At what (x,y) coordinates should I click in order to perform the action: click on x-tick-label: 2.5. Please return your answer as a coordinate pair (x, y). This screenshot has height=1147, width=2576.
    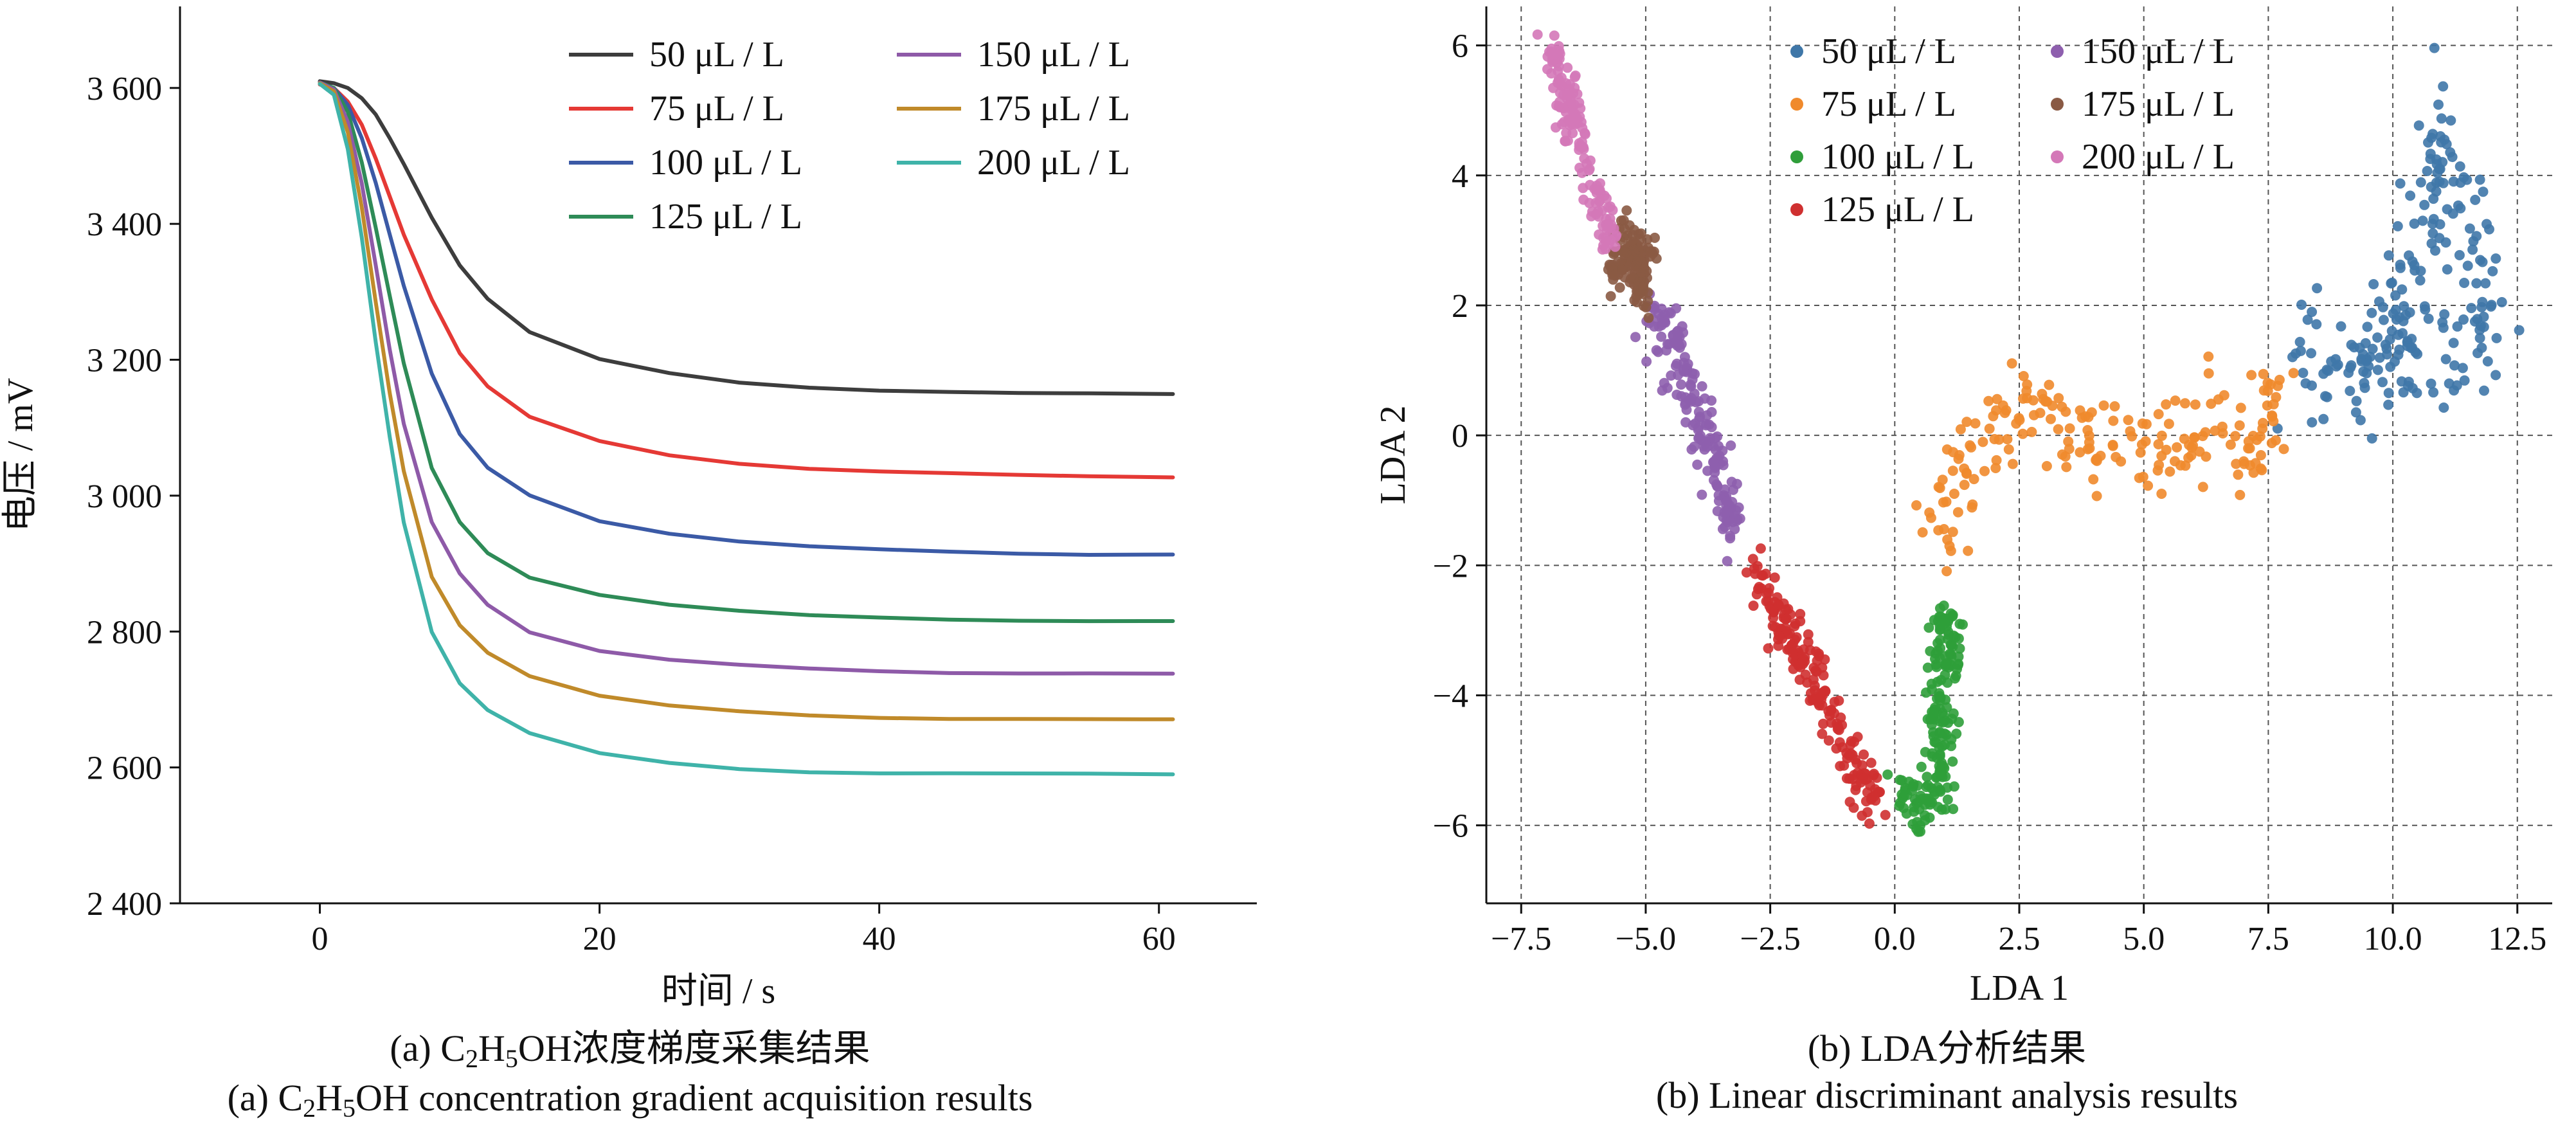
    Looking at the image, I should click on (2019, 939).